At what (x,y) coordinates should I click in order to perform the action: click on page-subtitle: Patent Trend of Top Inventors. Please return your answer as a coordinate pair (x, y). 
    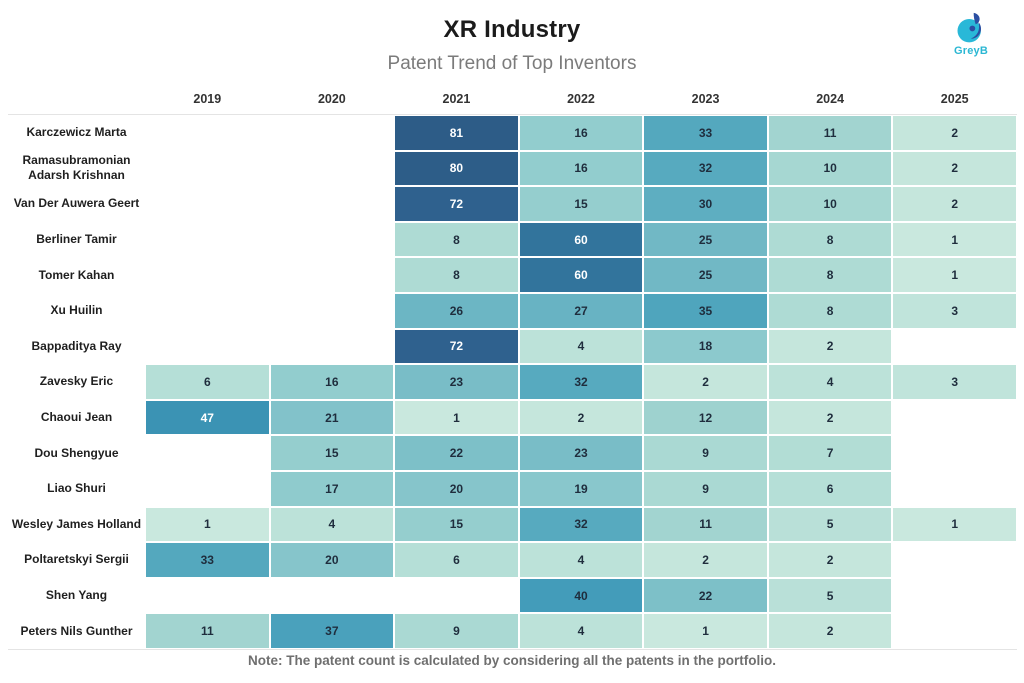
    Looking at the image, I should click on (512, 63).